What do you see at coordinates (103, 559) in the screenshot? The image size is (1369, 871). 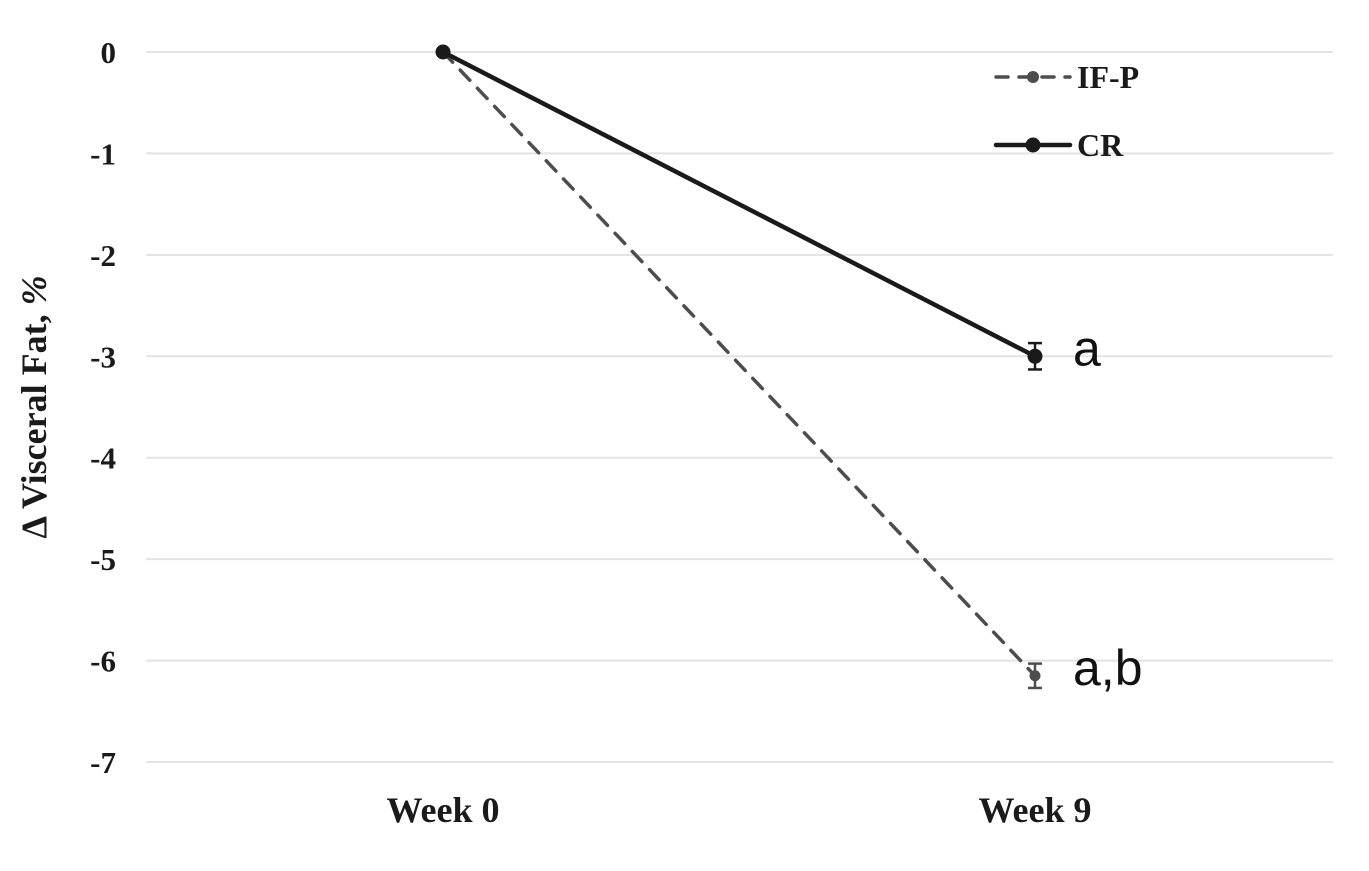 I see `y-tick-label: -5` at bounding box center [103, 559].